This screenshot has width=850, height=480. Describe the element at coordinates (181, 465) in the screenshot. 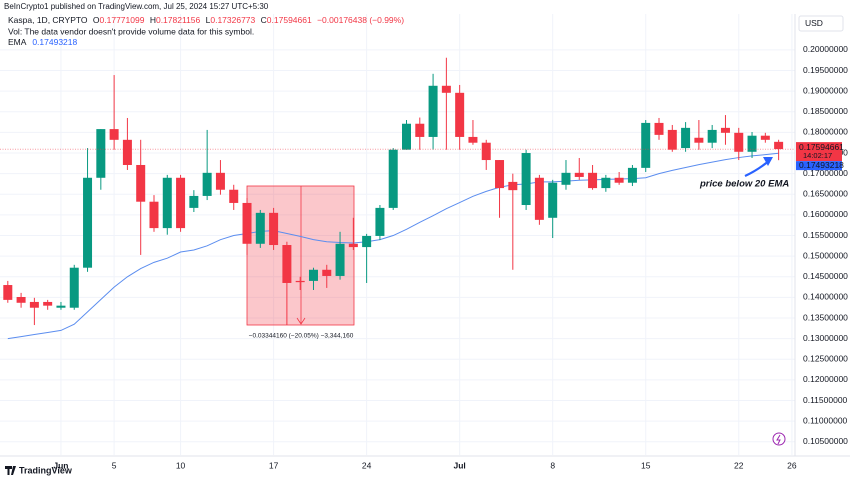

I see `x-tick-label: 10` at that location.